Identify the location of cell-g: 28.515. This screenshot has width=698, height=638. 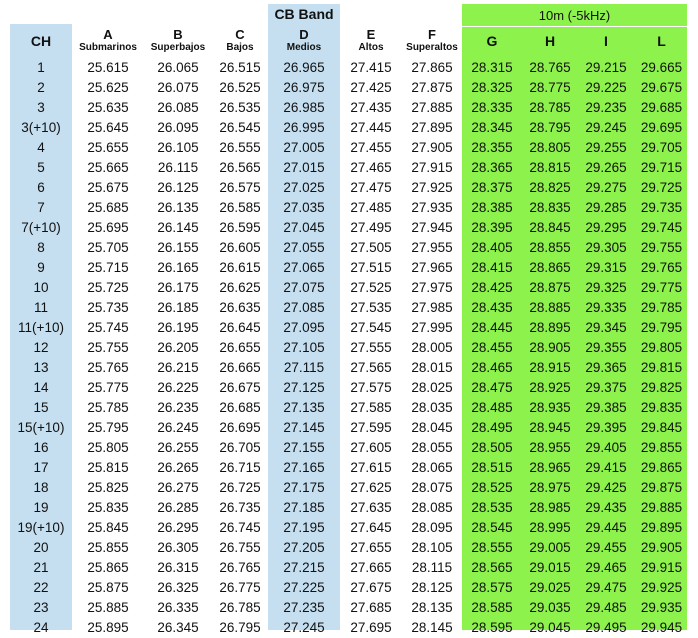
(492, 467).